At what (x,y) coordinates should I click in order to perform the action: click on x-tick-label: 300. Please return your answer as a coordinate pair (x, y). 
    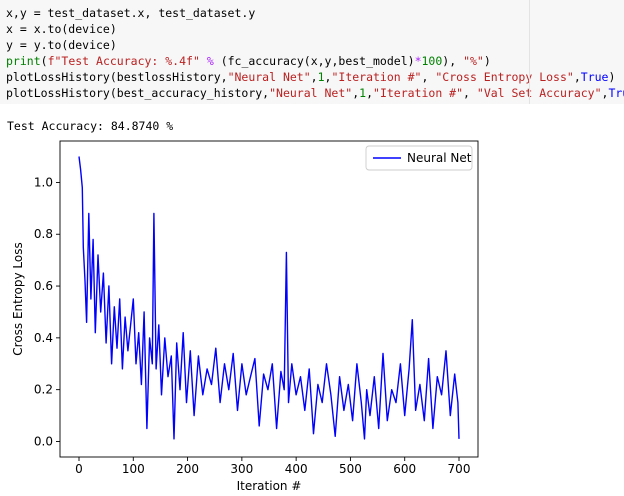
    Looking at the image, I should click on (241, 469).